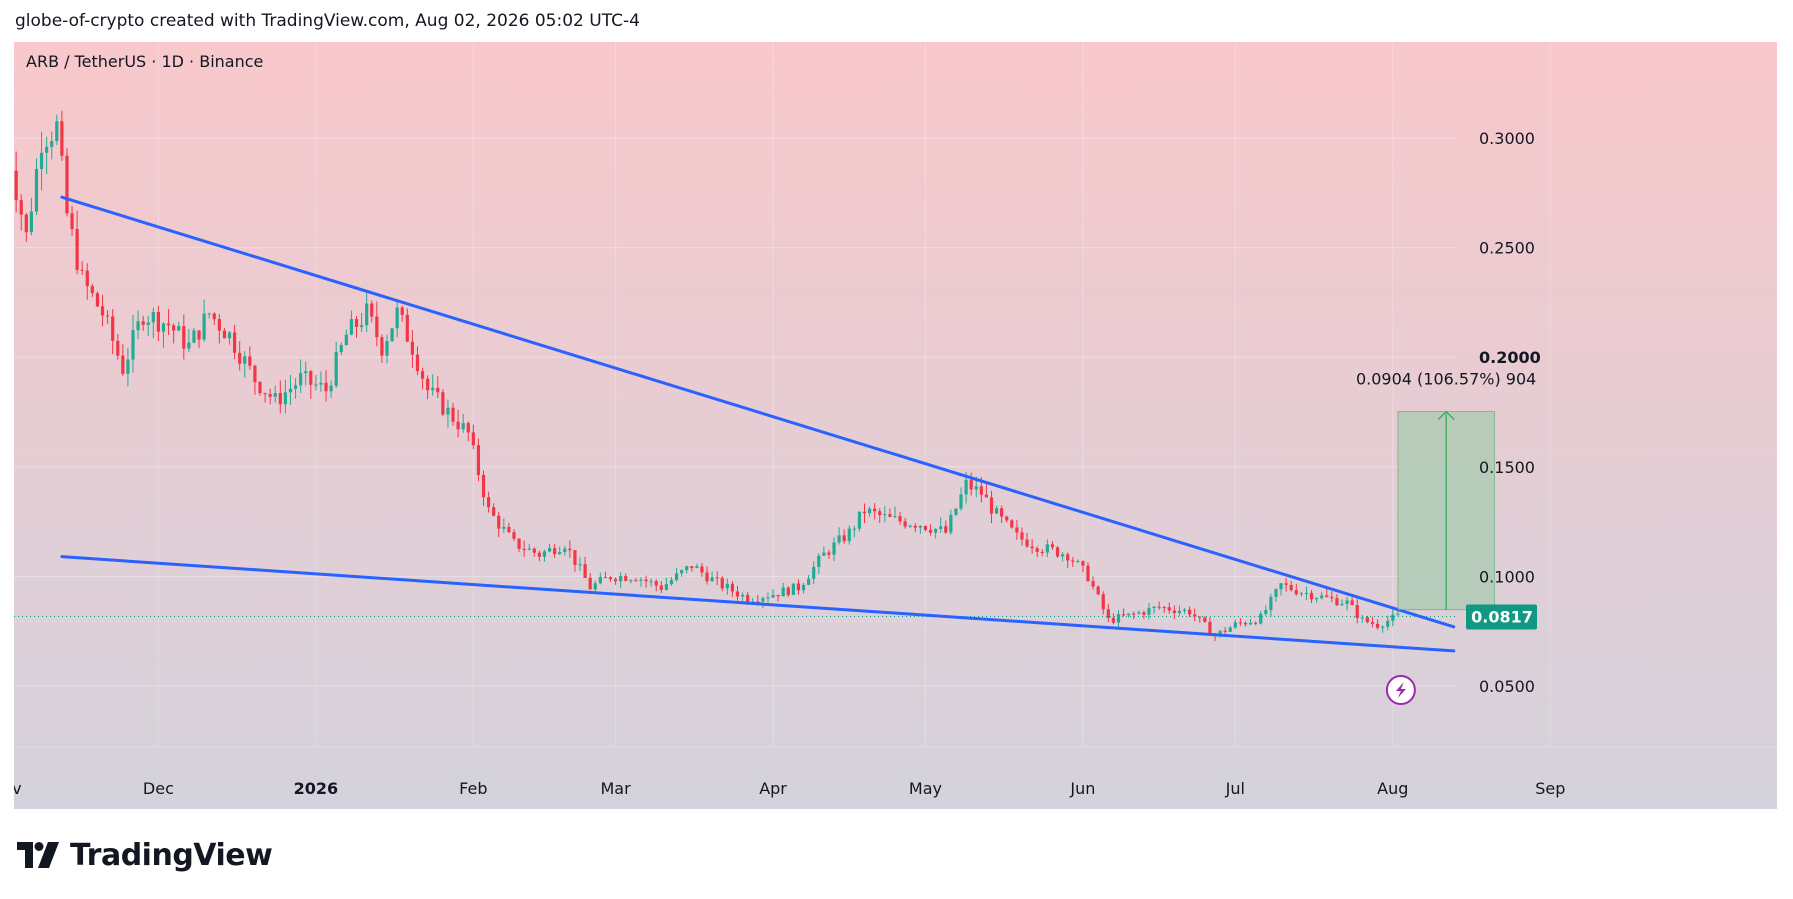  Describe the element at coordinates (895, 772) in the screenshot. I see `time-axis: Nov Dec 2026 Feb Mar Apr May Jun Jul Aug Sep` at that location.